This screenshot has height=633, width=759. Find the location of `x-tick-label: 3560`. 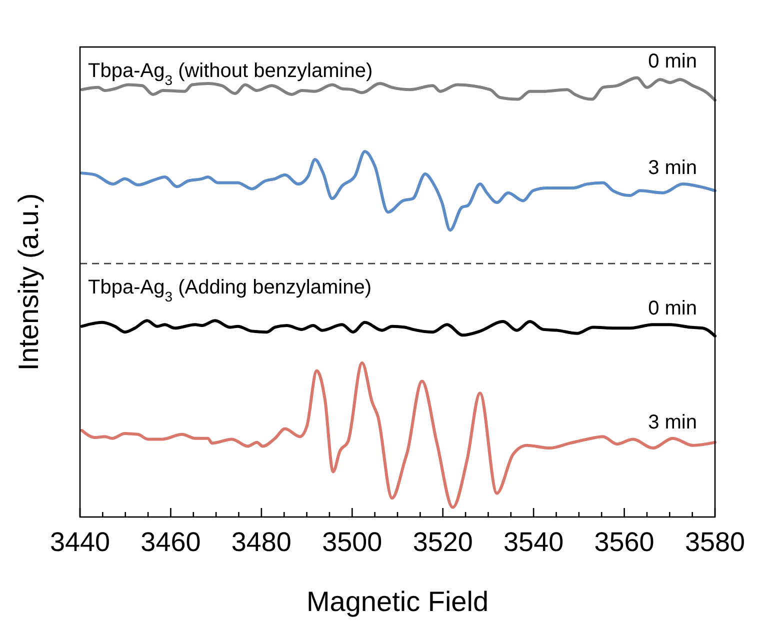

x-tick-label: 3560 is located at coordinates (624, 542).